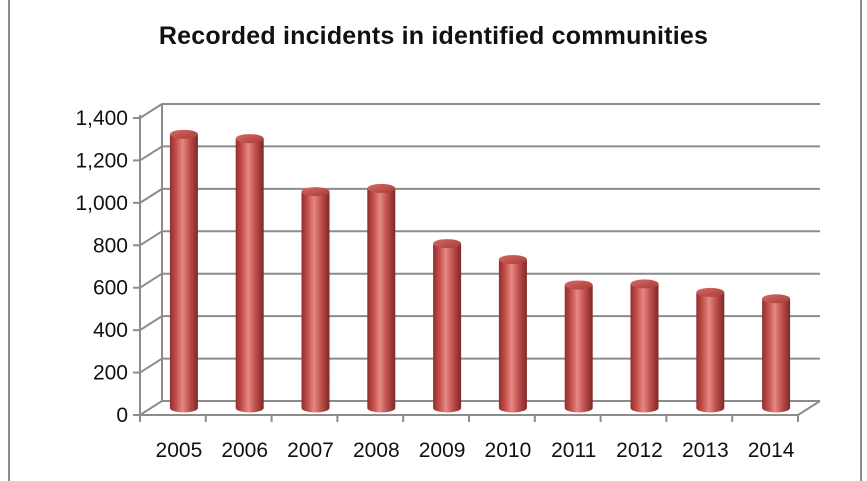 This screenshot has width=867, height=481. I want to click on y-tick-label: 1,000, so click(101, 203).